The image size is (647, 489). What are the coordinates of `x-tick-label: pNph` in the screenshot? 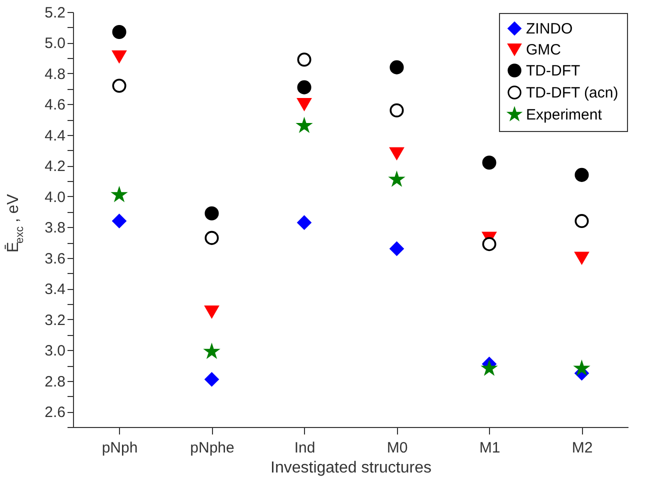 It's located at (120, 448).